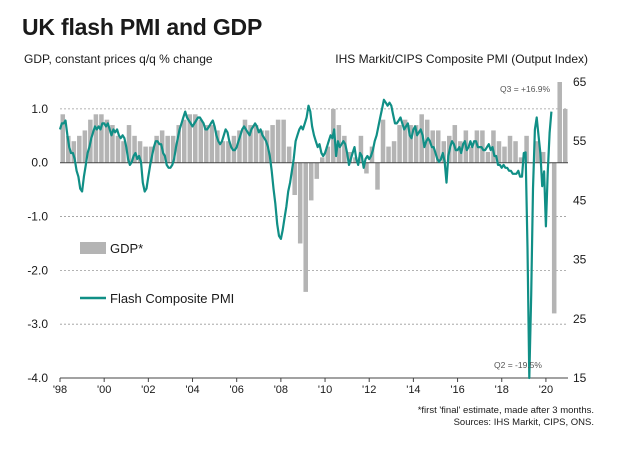 The height and width of the screenshot is (451, 618). What do you see at coordinates (518, 365) in the screenshot?
I see `annotation-q2: Q2 = -19.5%` at bounding box center [518, 365].